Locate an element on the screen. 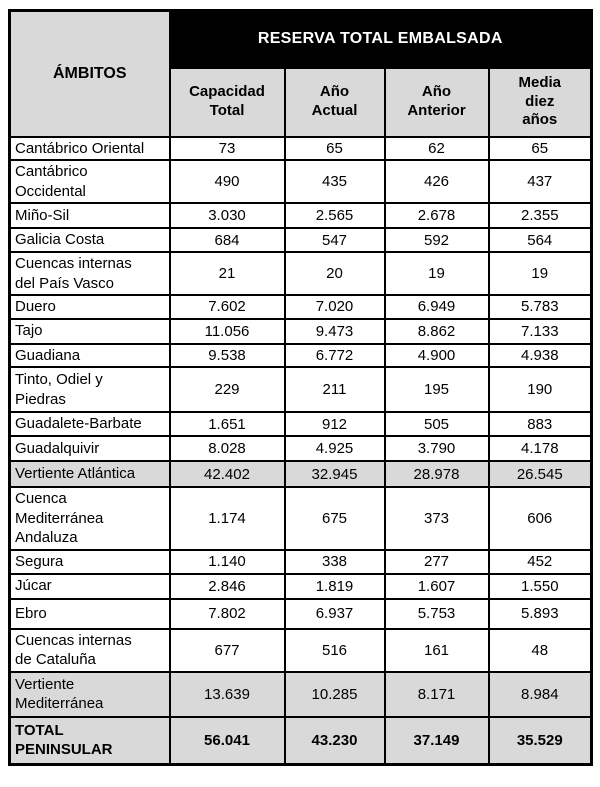 The width and height of the screenshot is (600, 787). row-label: Miño-Sil is located at coordinates (89, 215).